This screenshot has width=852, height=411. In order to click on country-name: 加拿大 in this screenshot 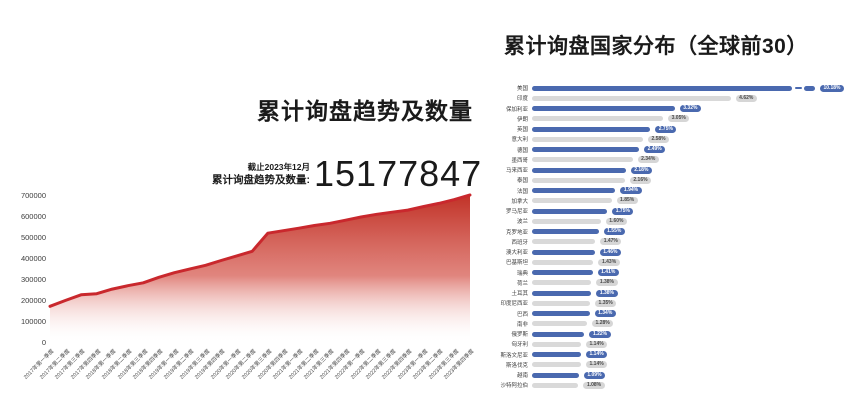, I will do `click(519, 201)`.